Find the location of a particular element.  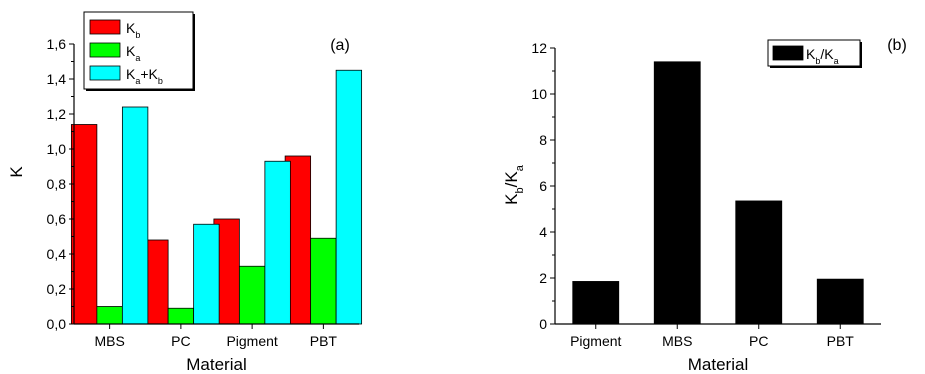

y-tick-label: 0,0 is located at coordinates (57, 324).